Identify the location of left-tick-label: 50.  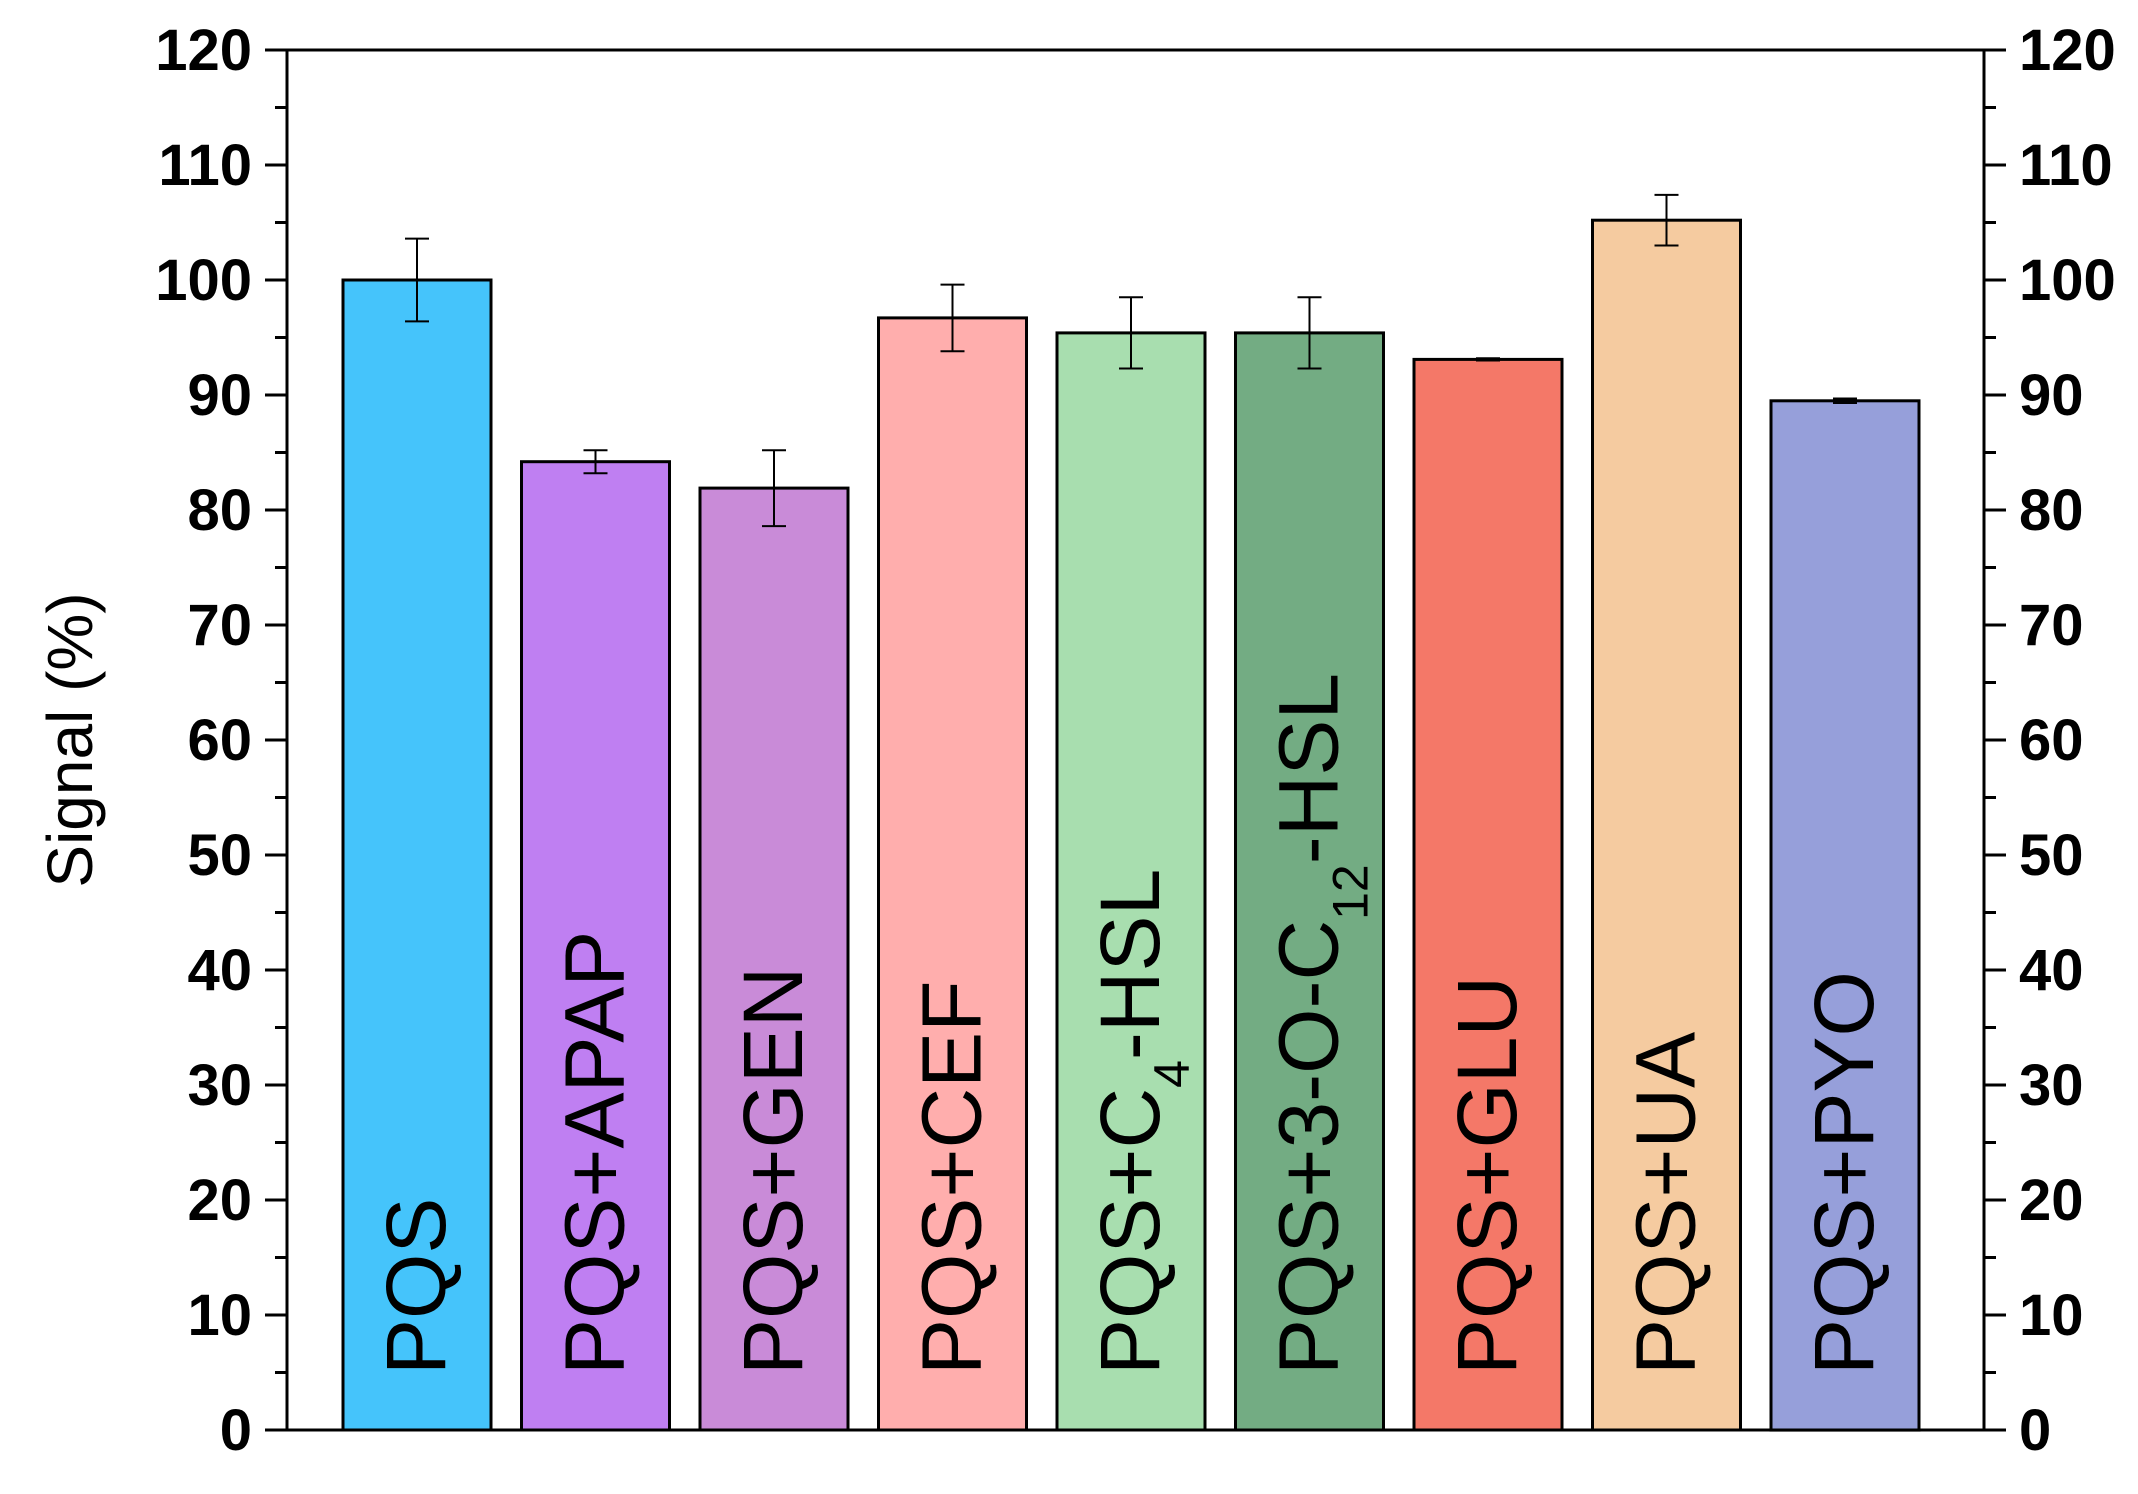
(219, 855).